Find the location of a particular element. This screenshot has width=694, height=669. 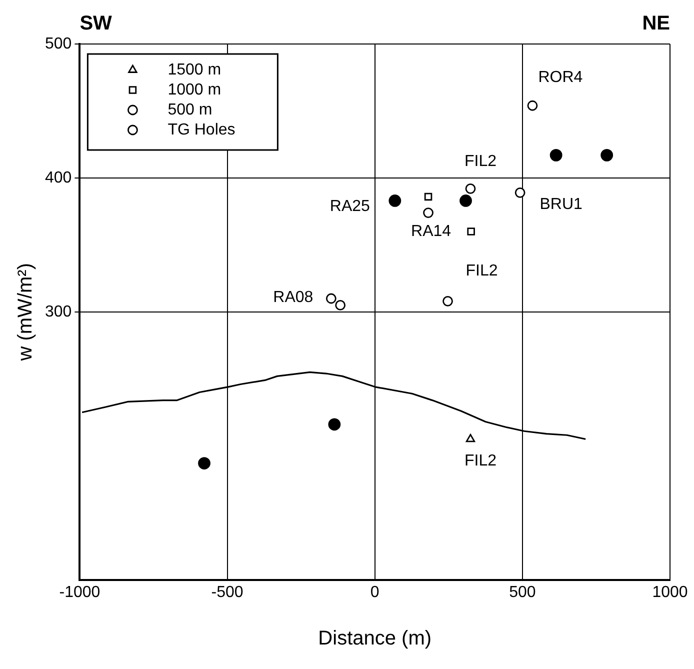

annotation: RA08 is located at coordinates (293, 297).